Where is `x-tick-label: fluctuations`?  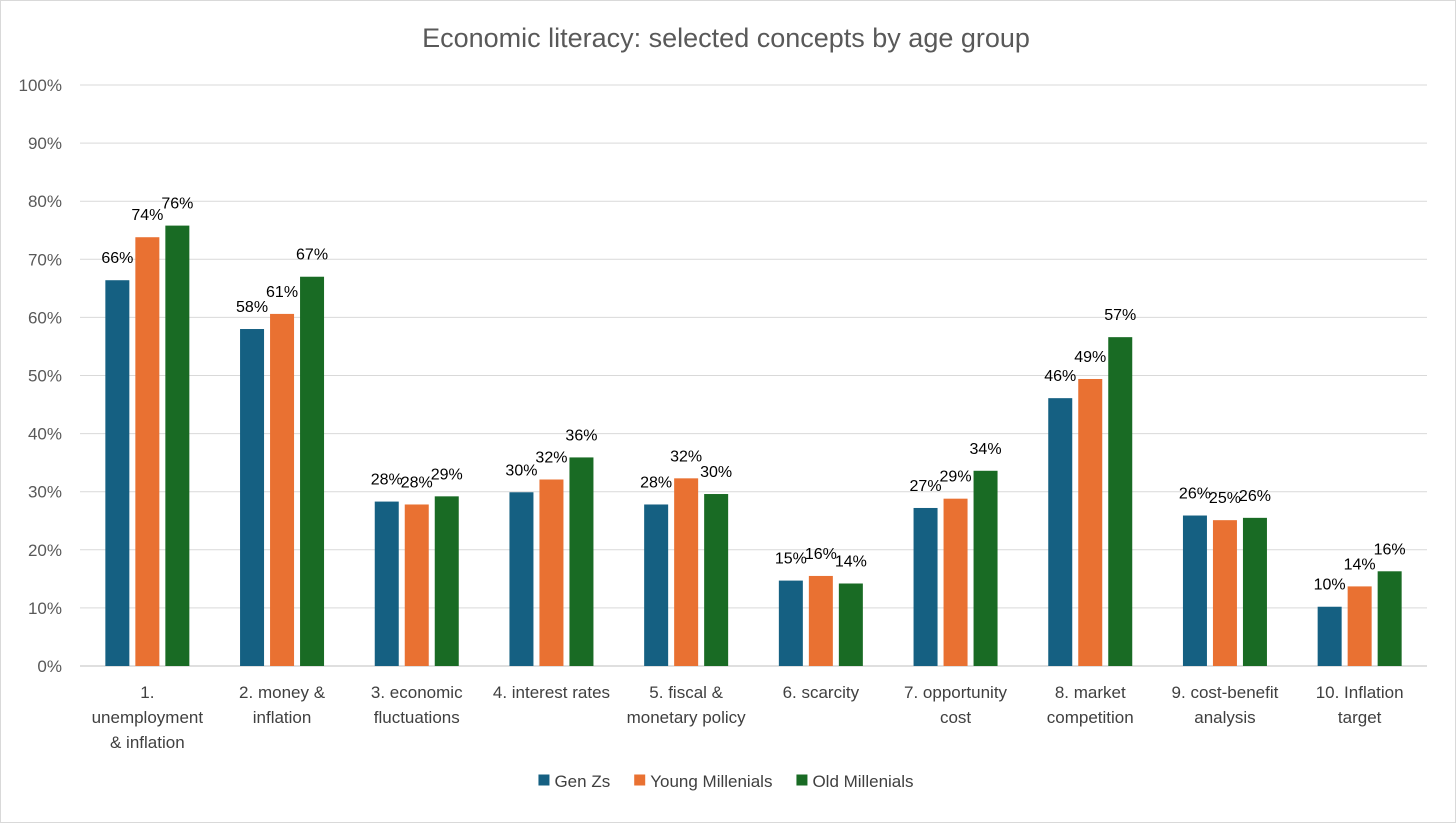
x-tick-label: fluctuations is located at coordinates (417, 717).